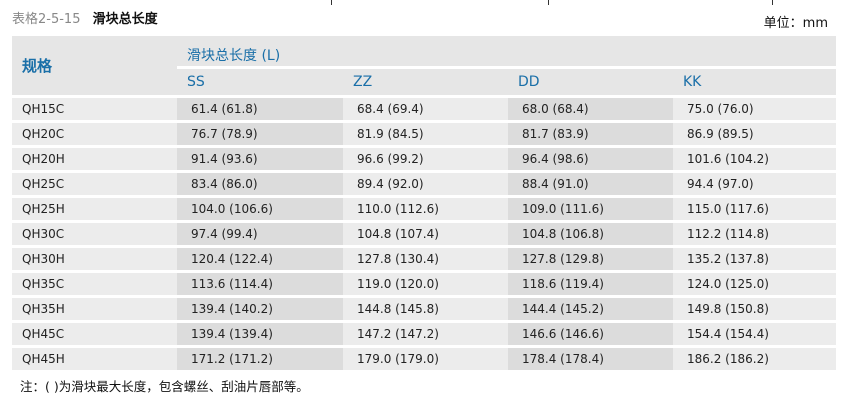 This screenshot has width=844, height=400. I want to click on value-cell-ss: 97.4 (99.4), so click(260, 234).